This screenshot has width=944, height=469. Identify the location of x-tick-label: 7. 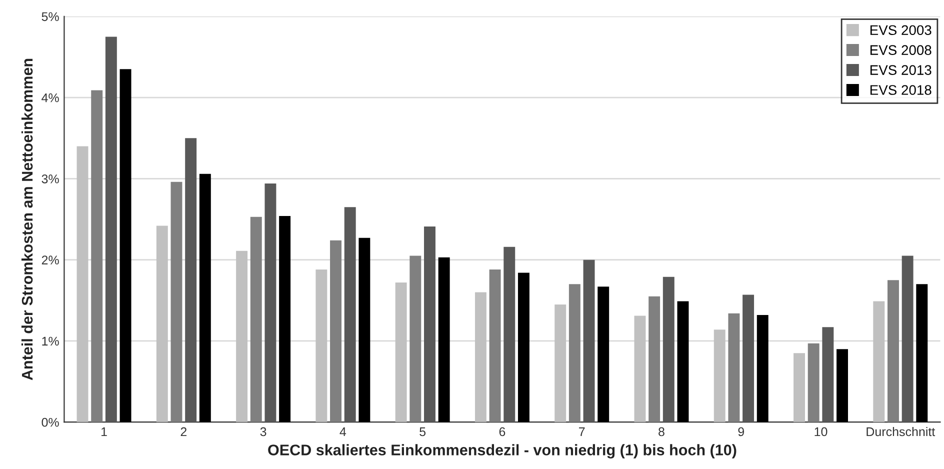
(582, 431).